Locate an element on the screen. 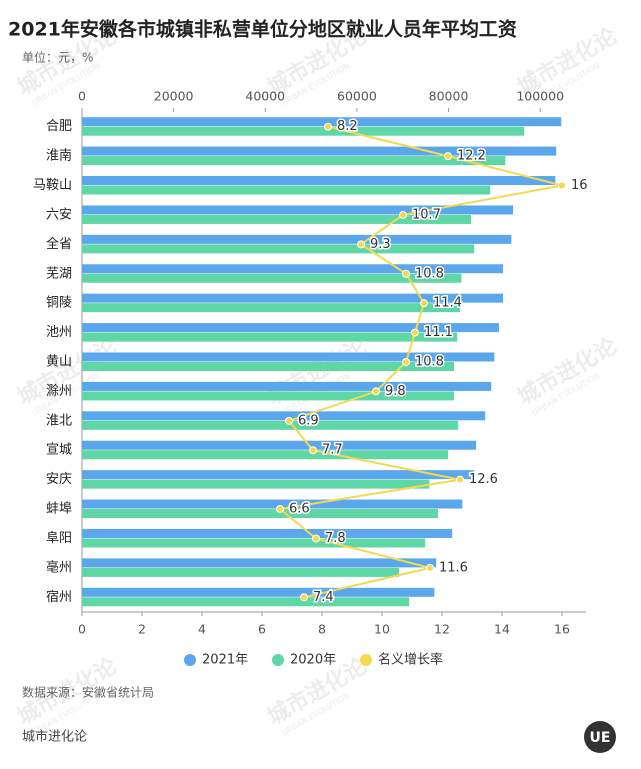  value-label: 9.8 is located at coordinates (395, 391).